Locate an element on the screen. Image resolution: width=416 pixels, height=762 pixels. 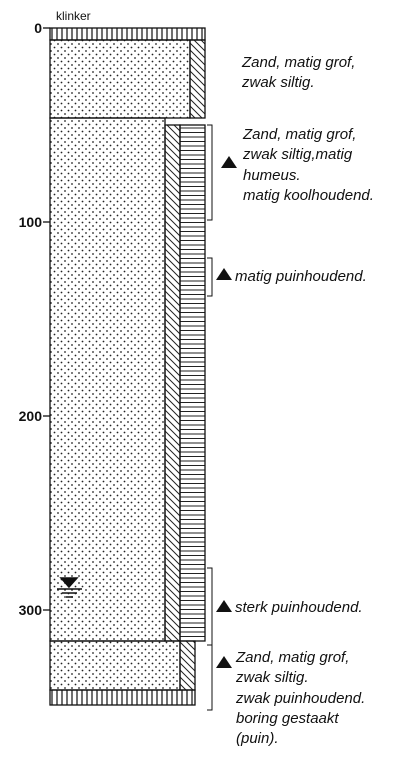
tick-label: 0 is located at coordinates (38, 28).